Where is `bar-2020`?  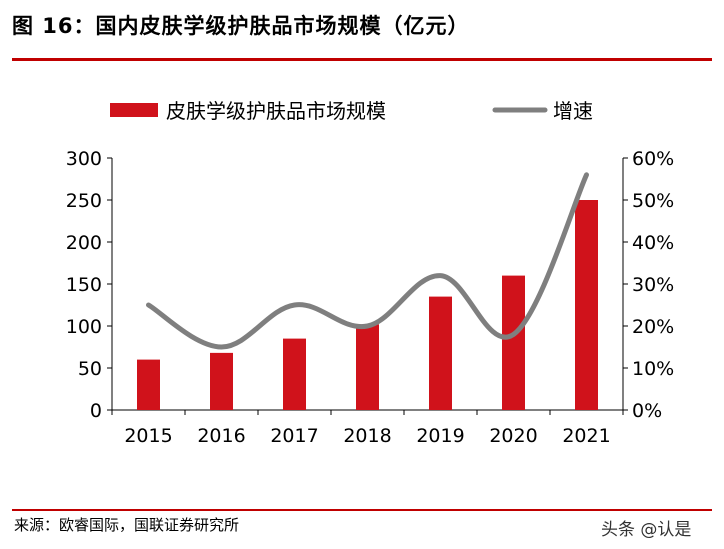 bar-2020 is located at coordinates (513, 342).